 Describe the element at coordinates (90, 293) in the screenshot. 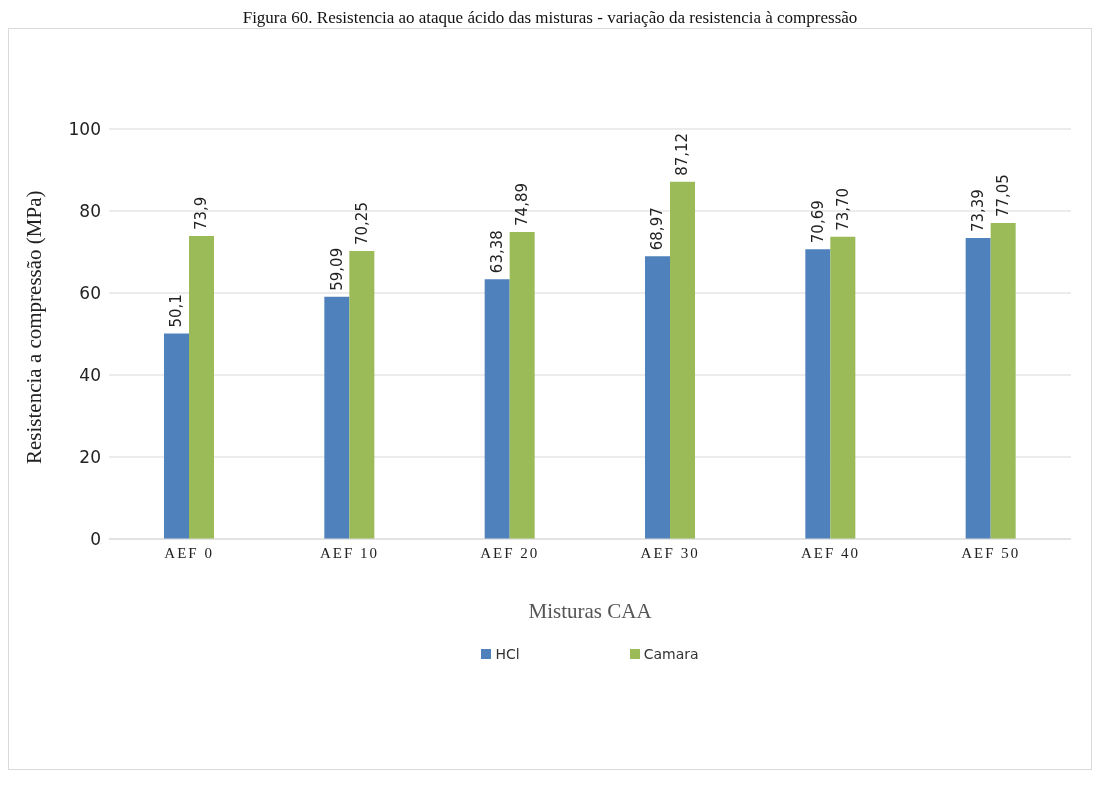

I see `y-tick-label: 60` at that location.